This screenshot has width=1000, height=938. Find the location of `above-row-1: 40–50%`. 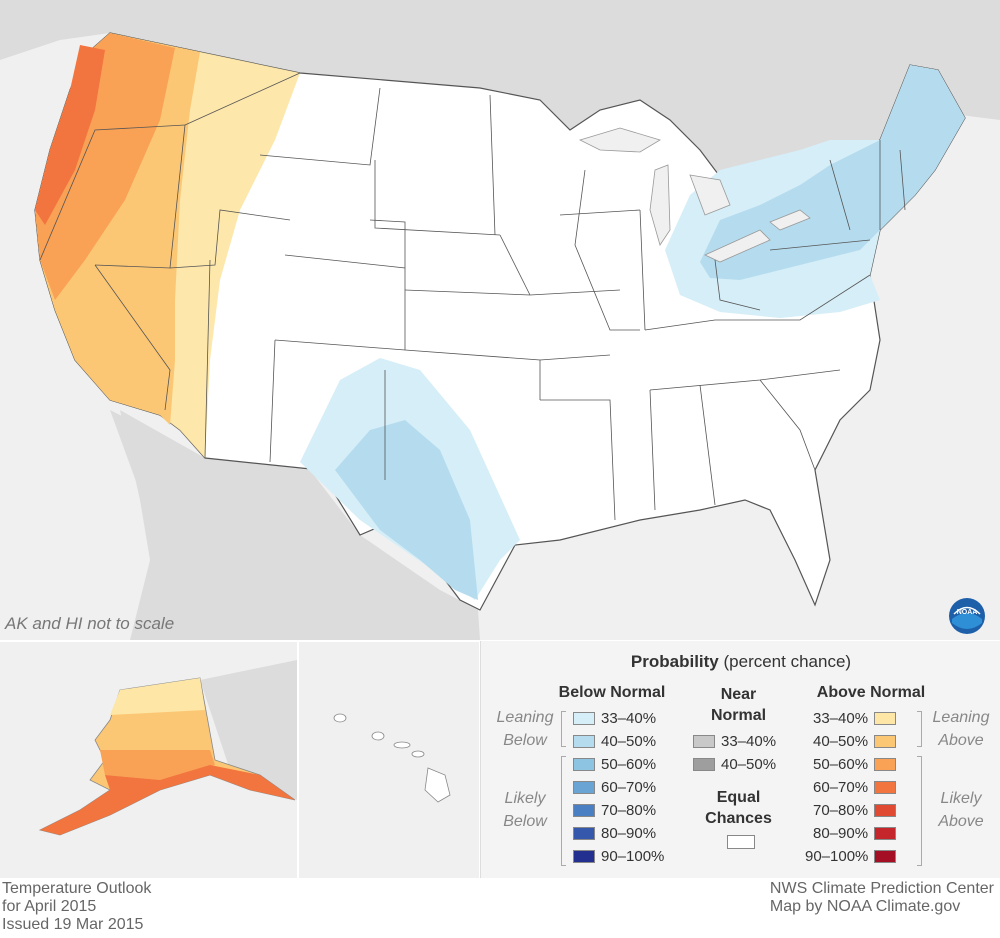

above-row-1: 40–50% is located at coordinates (855, 741).